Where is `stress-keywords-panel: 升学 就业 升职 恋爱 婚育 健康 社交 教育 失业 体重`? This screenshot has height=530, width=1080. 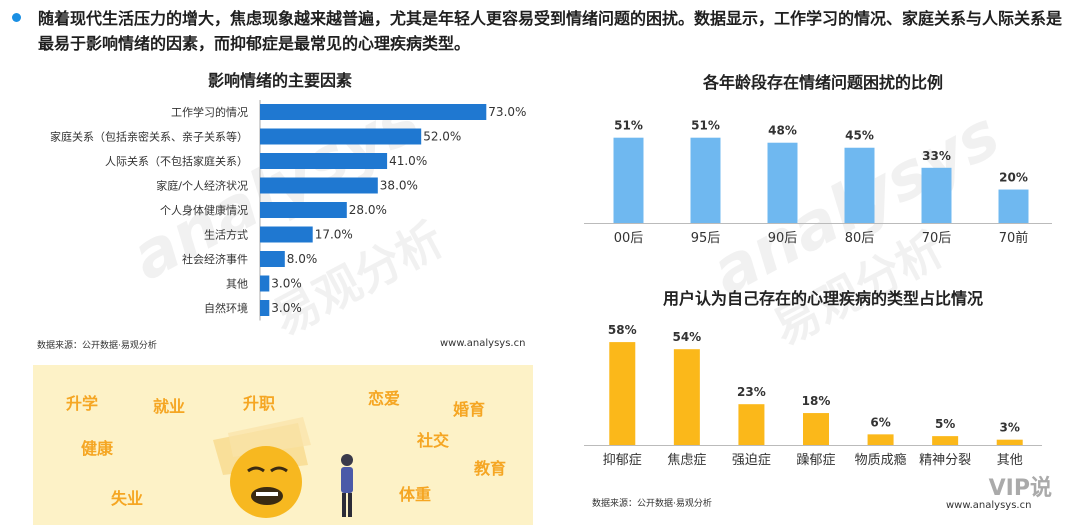
stress-keywords-panel: 升学 就业 升职 恋爱 婚育 健康 社交 教育 失业 体重 is located at coordinates (283, 445).